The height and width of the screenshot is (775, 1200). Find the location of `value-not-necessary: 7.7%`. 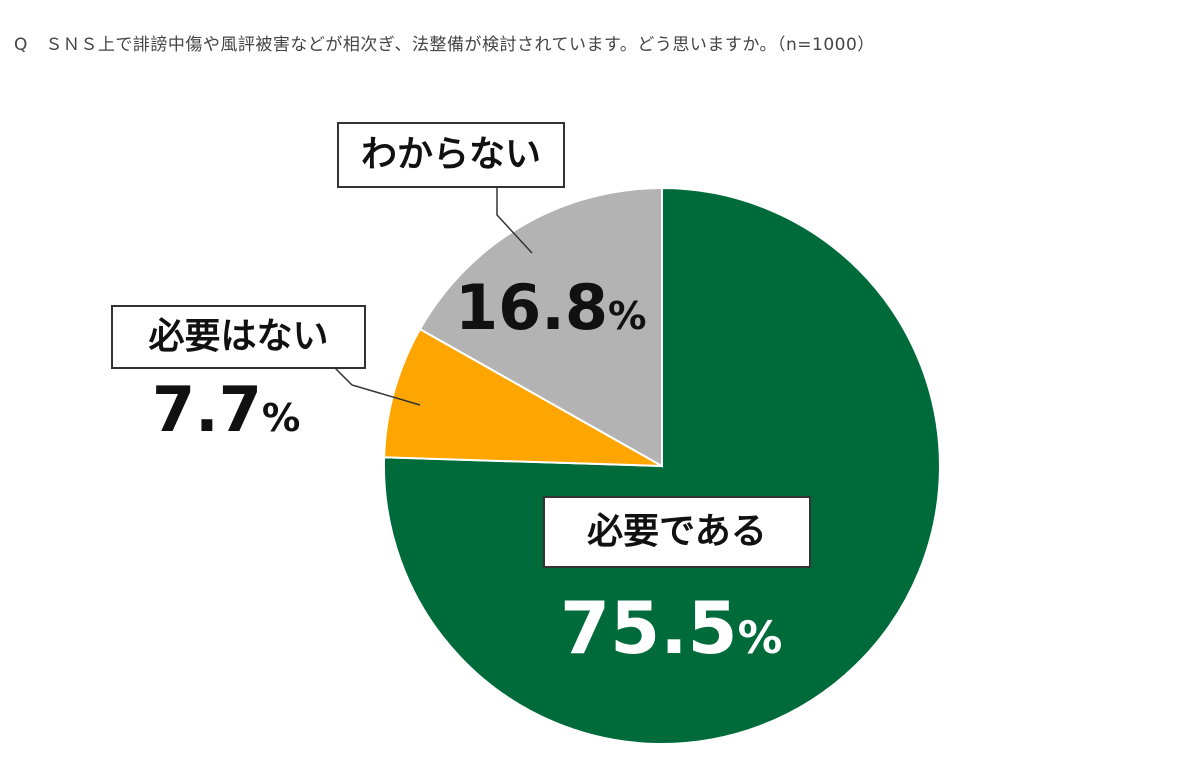

value-not-necessary: 7.7% is located at coordinates (226, 409).